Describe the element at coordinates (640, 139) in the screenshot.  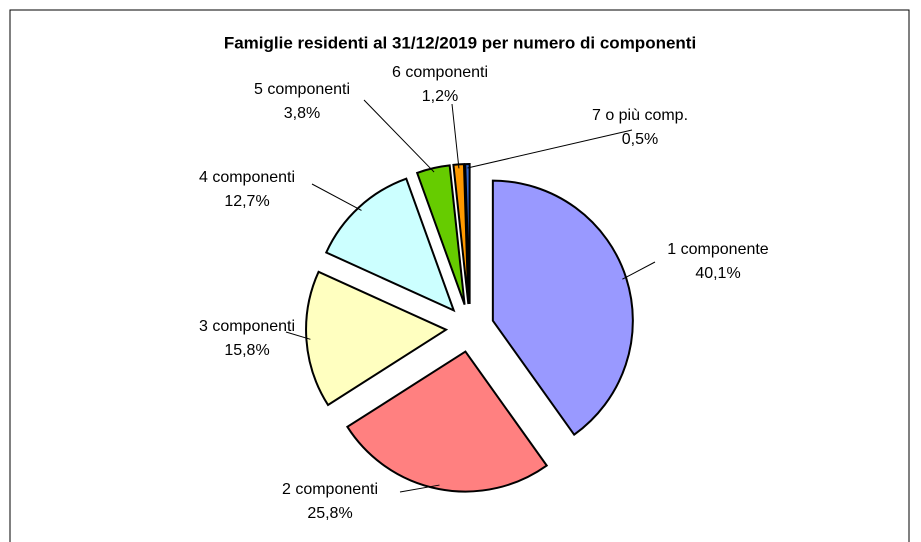
I see `slice-value-label: 0,5%` at that location.